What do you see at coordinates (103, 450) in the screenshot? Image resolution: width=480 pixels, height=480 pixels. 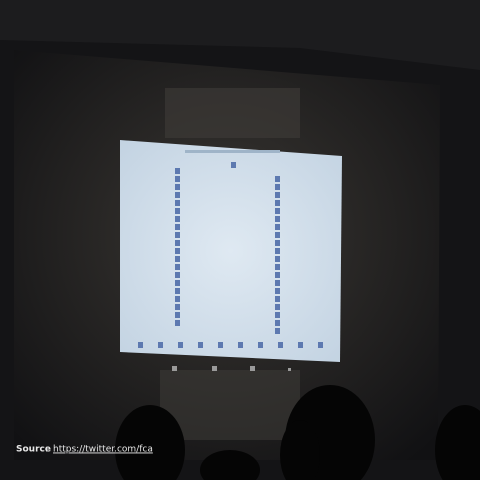 I see `caption-url: https://twitter.com/fca` at bounding box center [103, 450].